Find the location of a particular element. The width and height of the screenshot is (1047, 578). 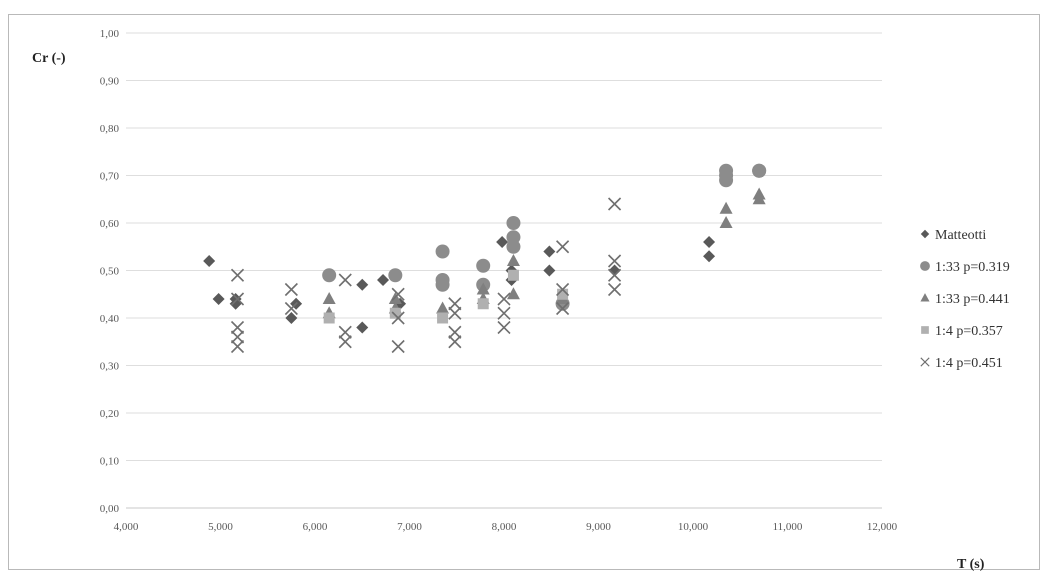

y-tick-label: 0,70 is located at coordinates (110, 177).